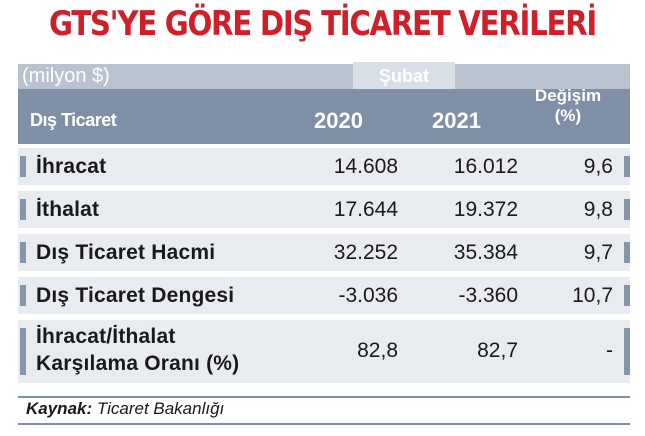 The image size is (645, 436). I want to click on table-row: Dış Ticaret Hacmi 32.252 35.384 9,7, so click(324, 252).